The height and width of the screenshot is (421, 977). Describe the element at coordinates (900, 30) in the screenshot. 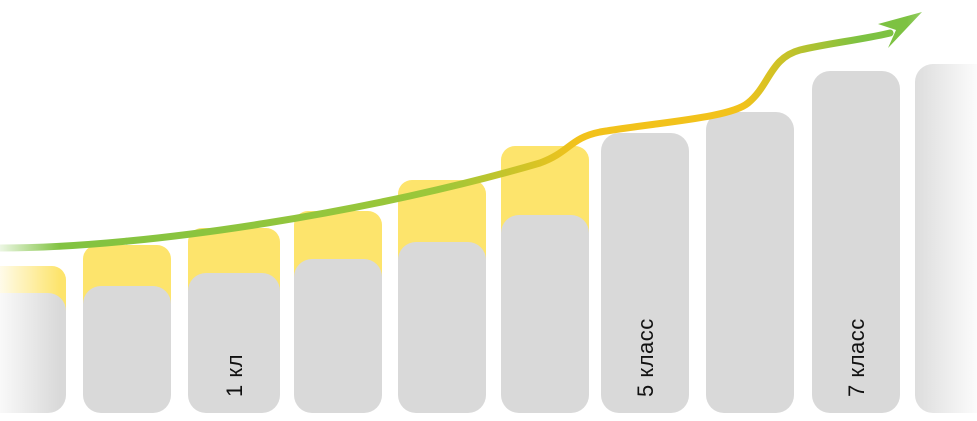

I see `growth-arrow-head` at that location.